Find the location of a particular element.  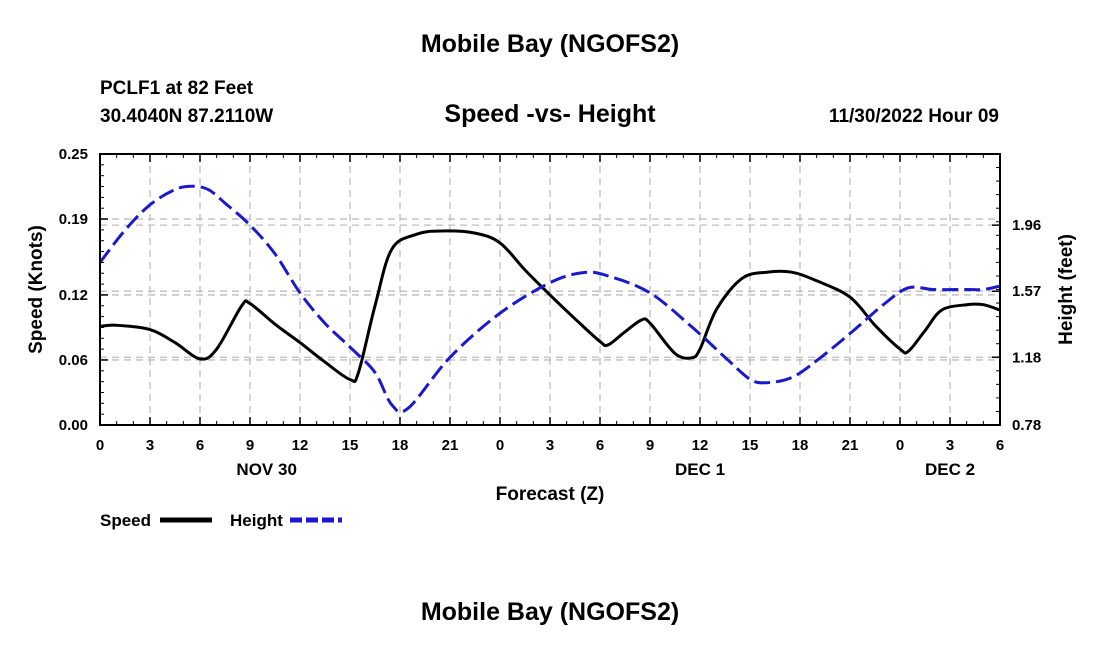

legend-height-label: Height is located at coordinates (256, 520).